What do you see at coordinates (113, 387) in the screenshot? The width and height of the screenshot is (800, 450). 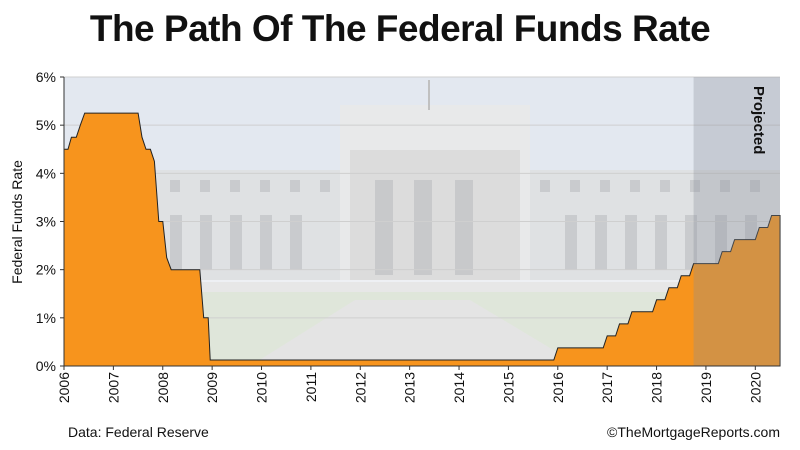 I see `x-tick-label: 2007` at bounding box center [113, 387].